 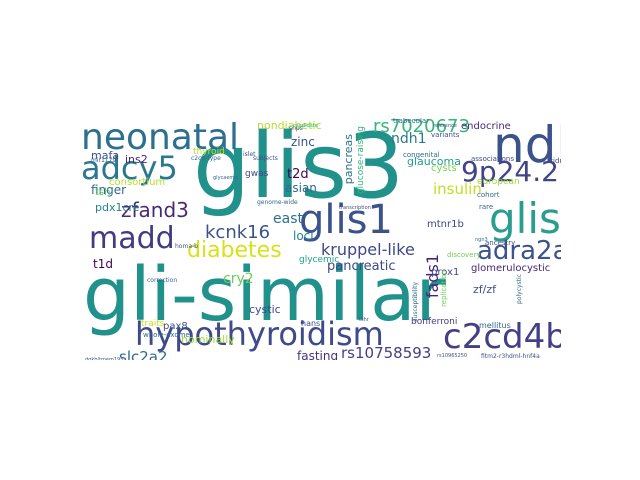 I want to click on word-zinc: zinc, so click(x=303, y=142).